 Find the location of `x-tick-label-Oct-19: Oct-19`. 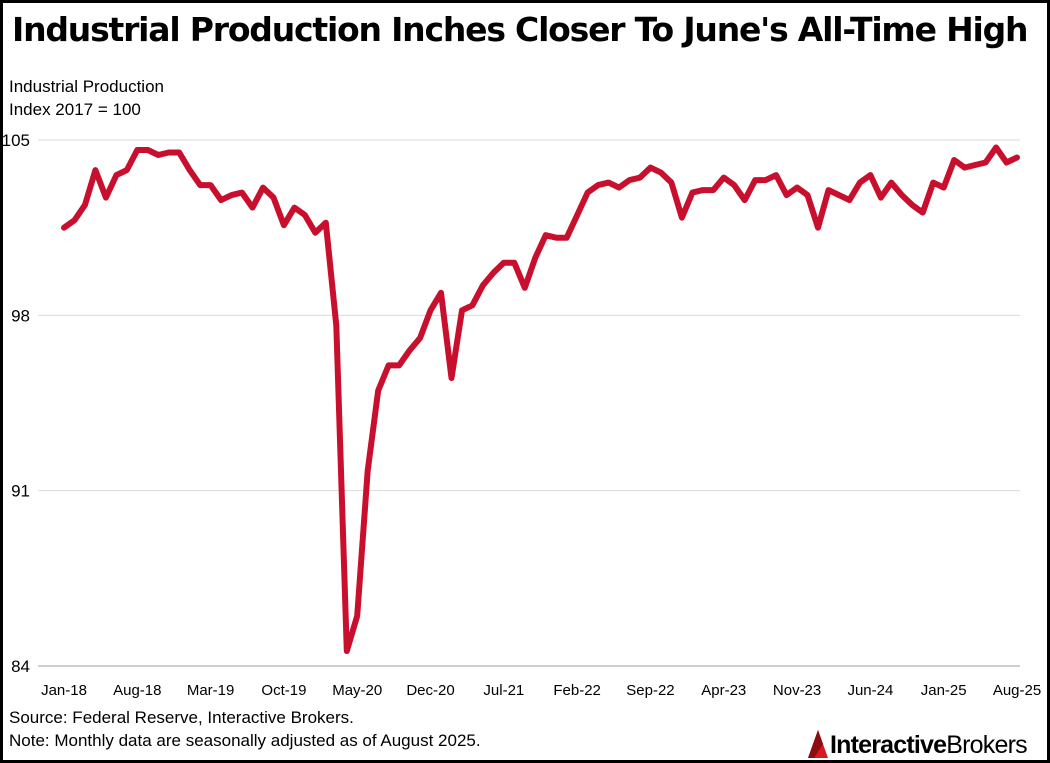

x-tick-label-Oct-19: Oct-19 is located at coordinates (283, 690).